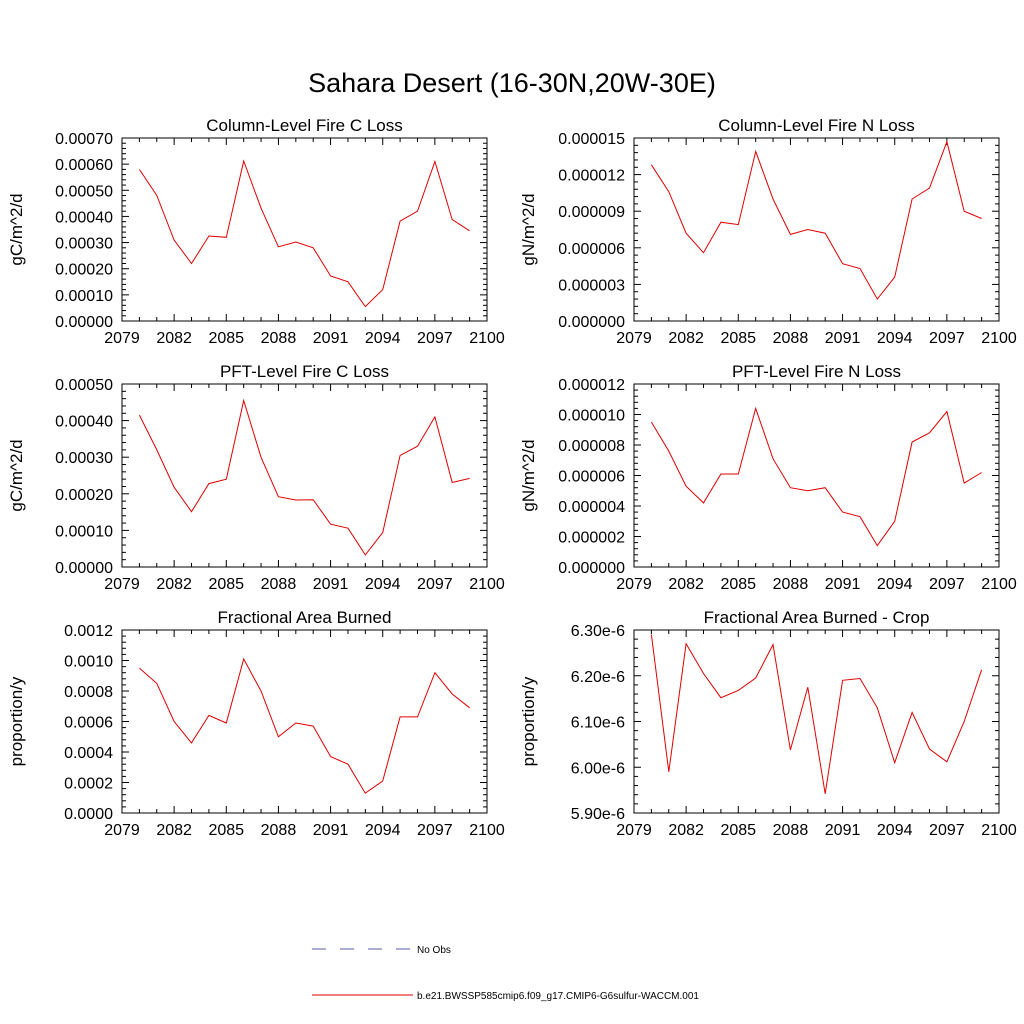 The image size is (1024, 1024). I want to click on panel-title: Fractional Area Burned, so click(305, 617).